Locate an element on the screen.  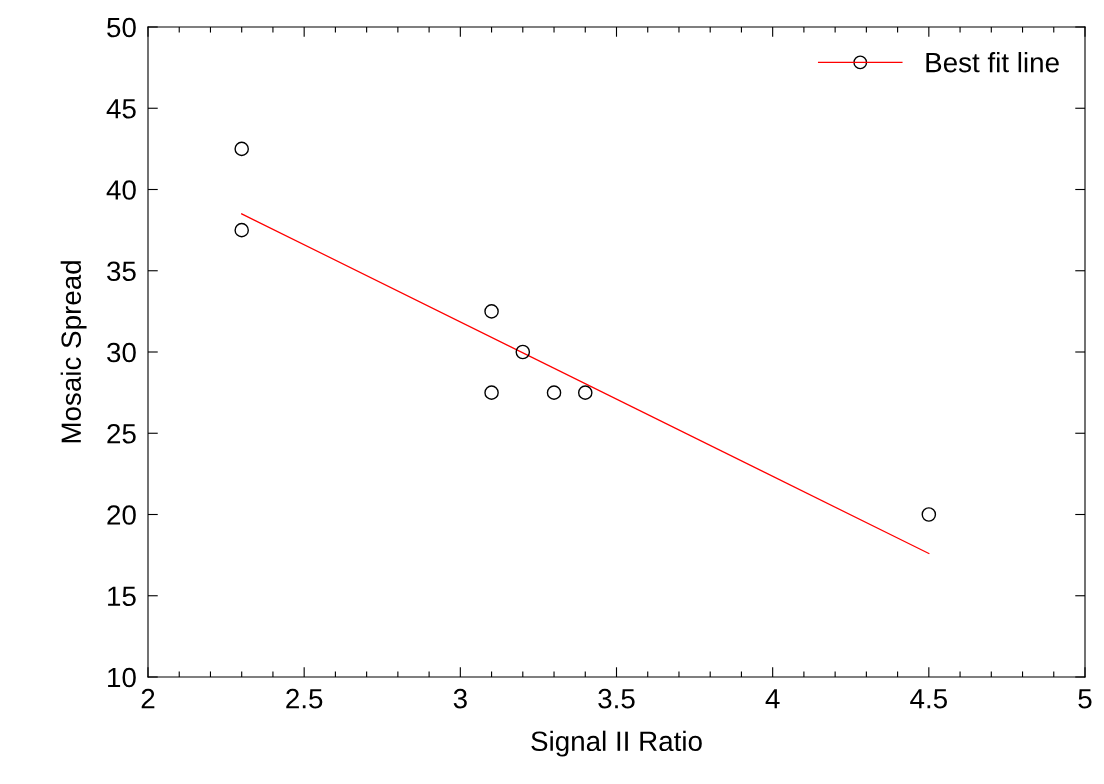
x-tick-label: 3.5 is located at coordinates (616, 698).